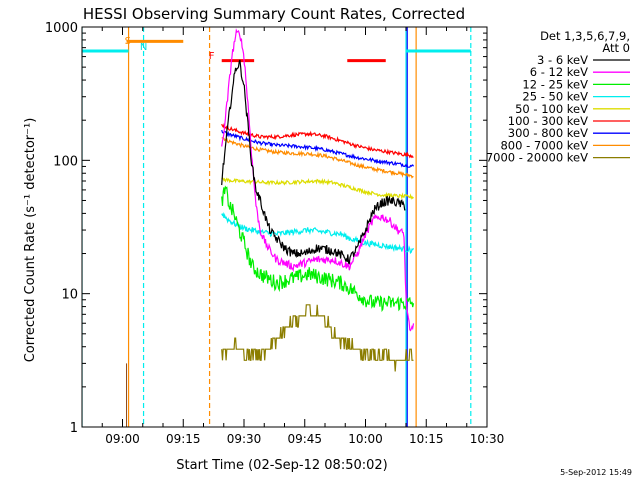 The width and height of the screenshot is (640, 480). I want to click on series-50-100keV-line, so click(317, 188).